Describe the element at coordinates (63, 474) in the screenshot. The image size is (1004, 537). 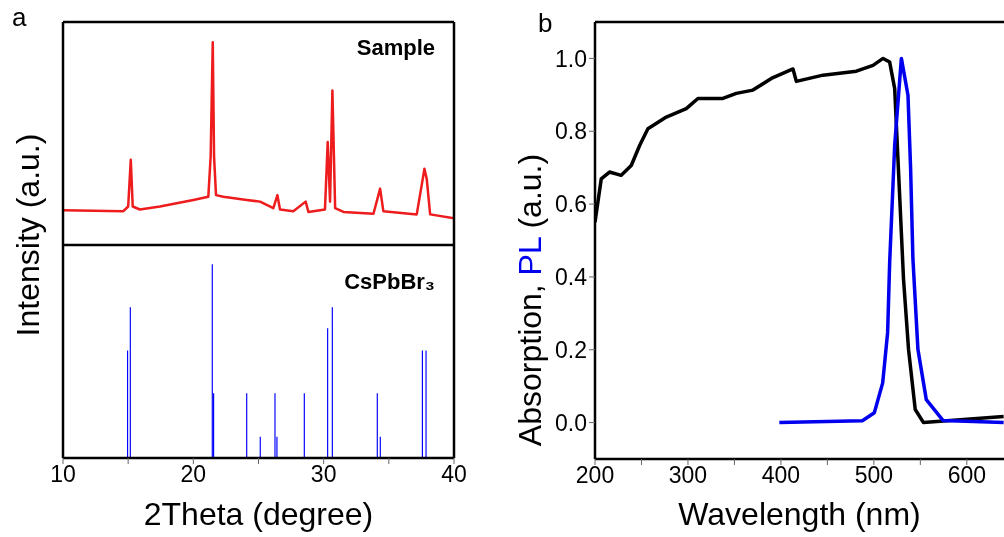
I see `x-tick-label: 10` at that location.